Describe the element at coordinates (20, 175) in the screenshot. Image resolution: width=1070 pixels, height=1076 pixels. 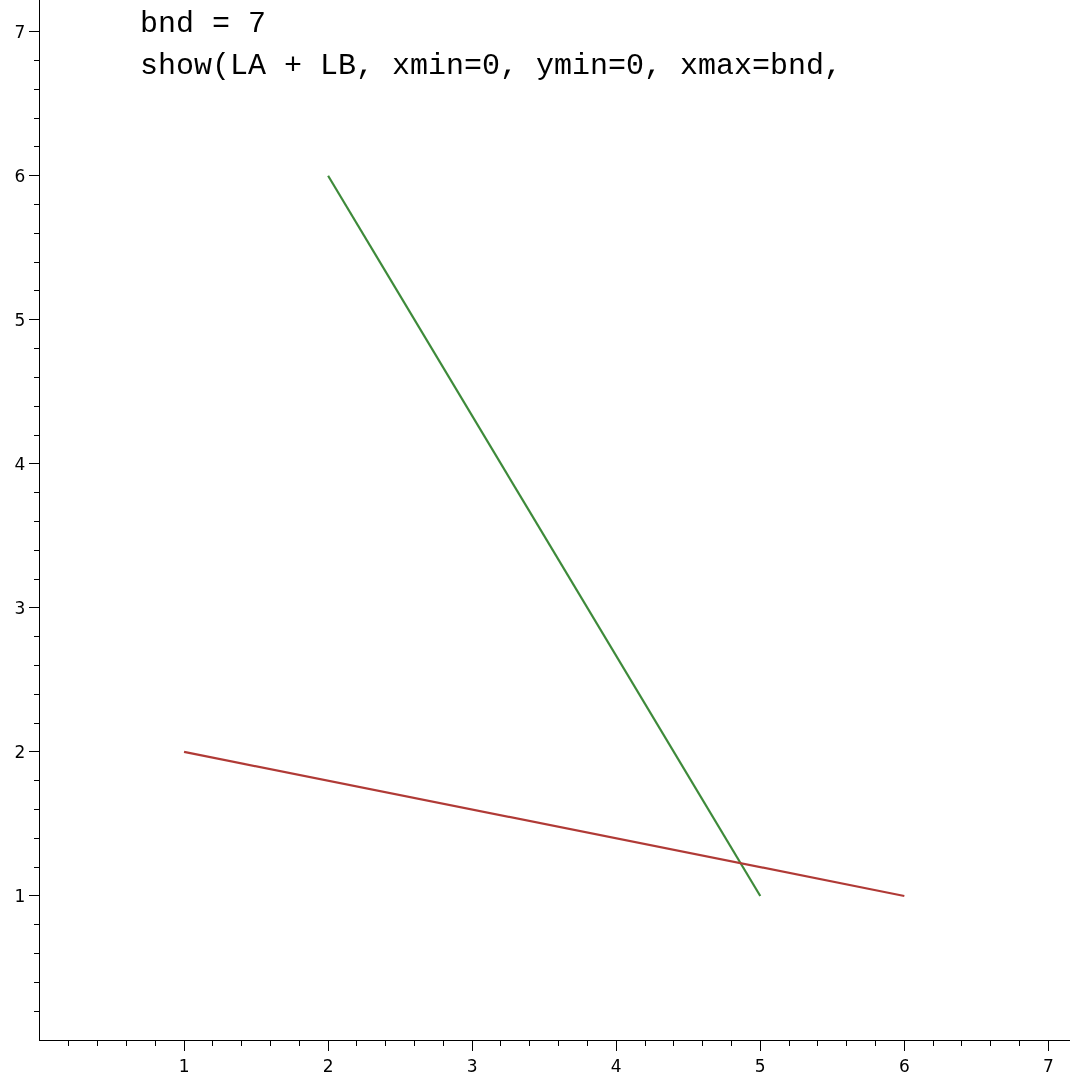
I see `y-tick-label: 6` at that location.